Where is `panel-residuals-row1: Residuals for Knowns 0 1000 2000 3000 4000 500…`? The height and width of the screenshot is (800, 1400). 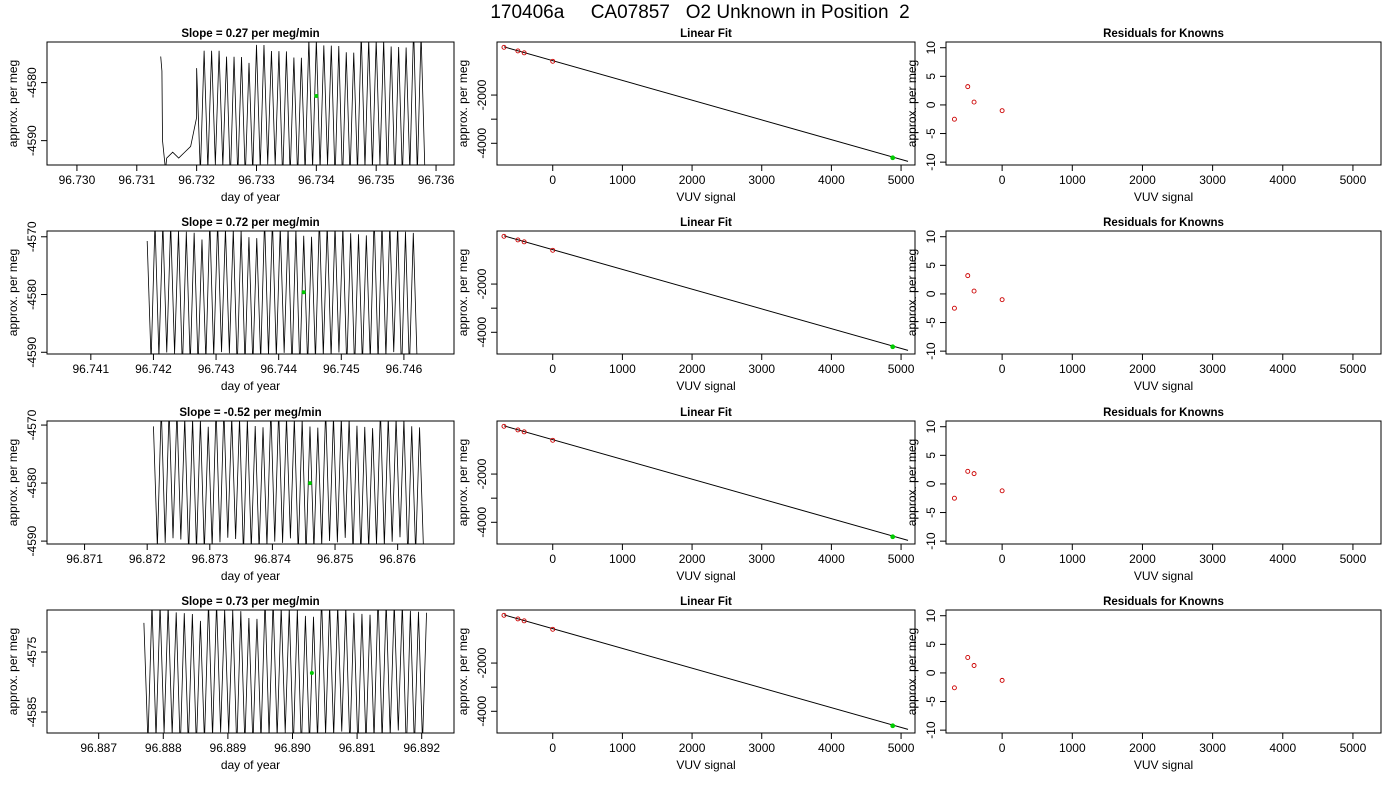 panel-residuals-row1: Residuals for Knowns 0 1000 2000 3000 4000 500… is located at coordinates (1143, 116).